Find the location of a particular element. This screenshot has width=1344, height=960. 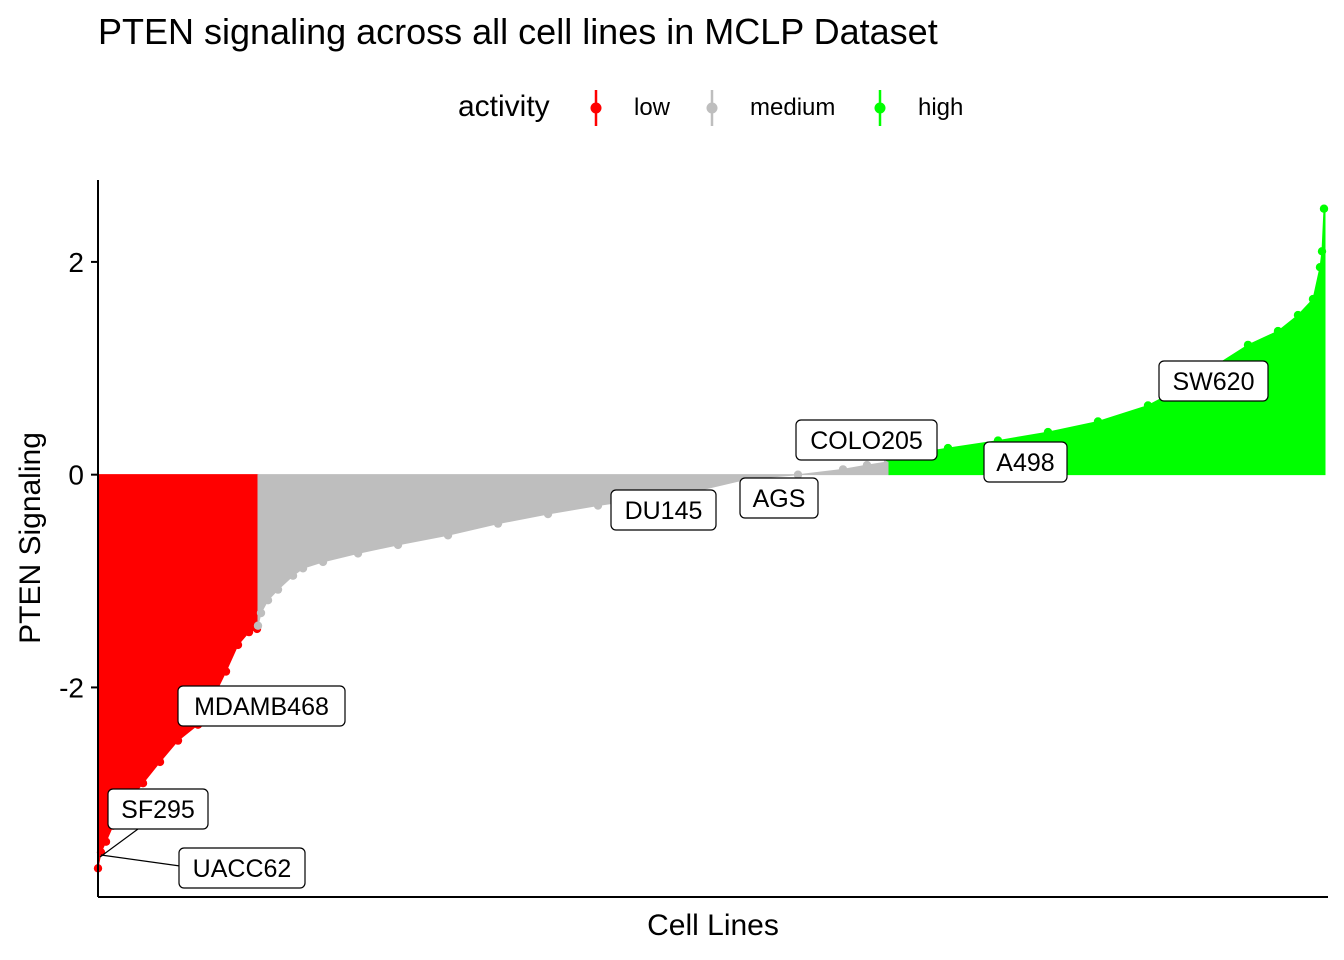

y-tick-label: -2 is located at coordinates (71, 687).